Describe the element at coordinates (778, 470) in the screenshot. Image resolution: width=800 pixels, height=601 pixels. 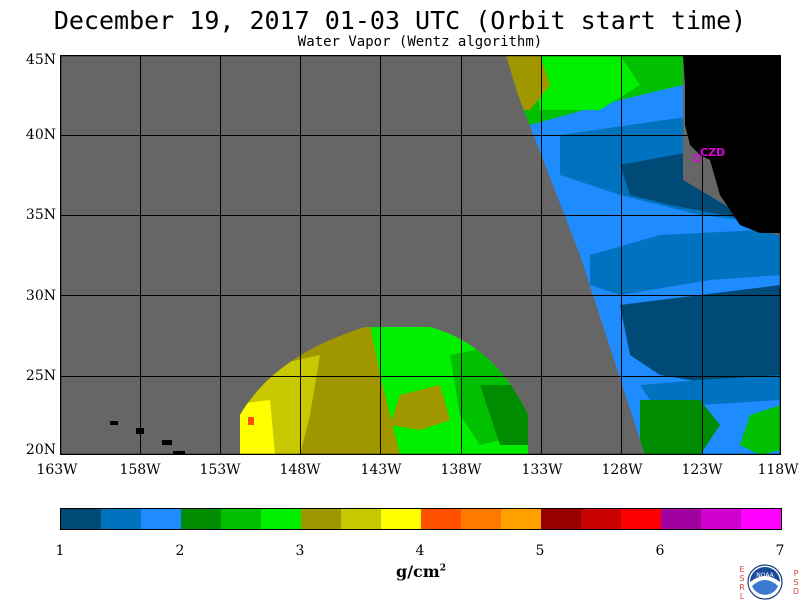
I see `lon-label-118w: 118W` at that location.